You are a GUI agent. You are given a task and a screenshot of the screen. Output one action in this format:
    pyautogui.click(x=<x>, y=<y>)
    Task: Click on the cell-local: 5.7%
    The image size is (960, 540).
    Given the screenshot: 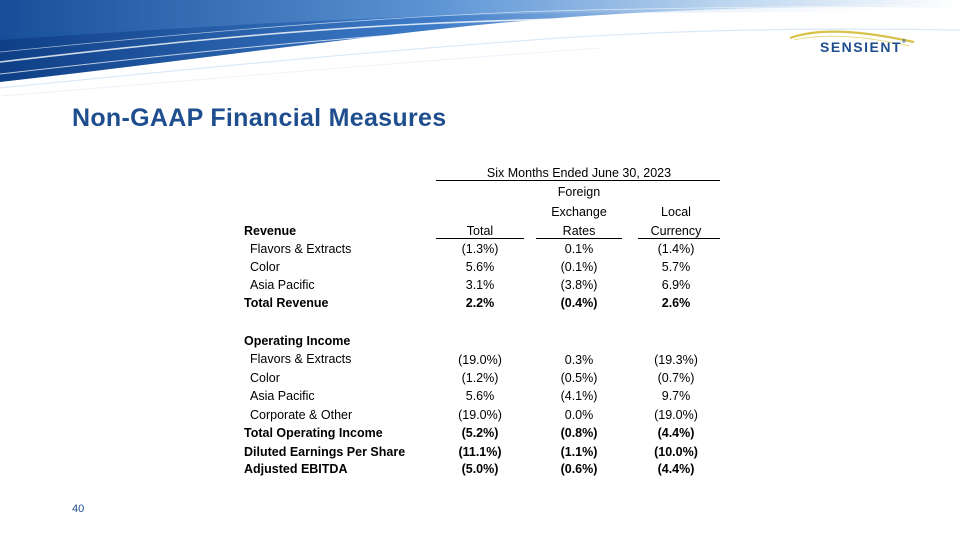 What is the action you would take?
    pyautogui.click(x=676, y=267)
    